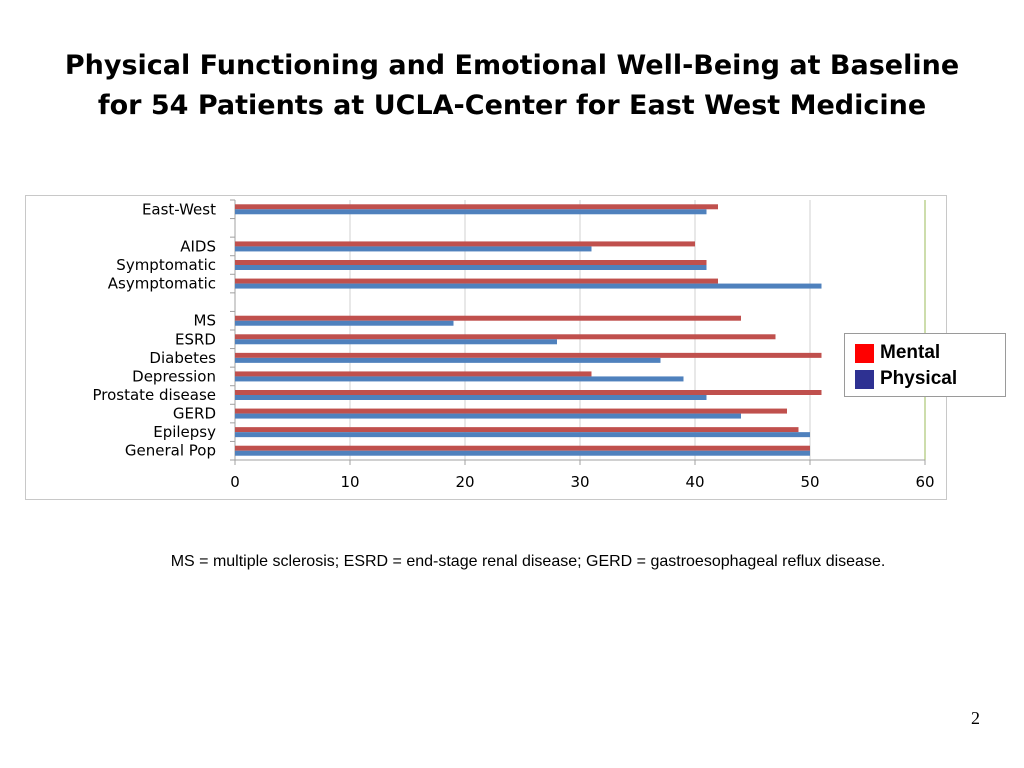 This screenshot has width=1024, height=768. What do you see at coordinates (924, 482) in the screenshot?
I see `x-tick-label-6: 60` at bounding box center [924, 482].